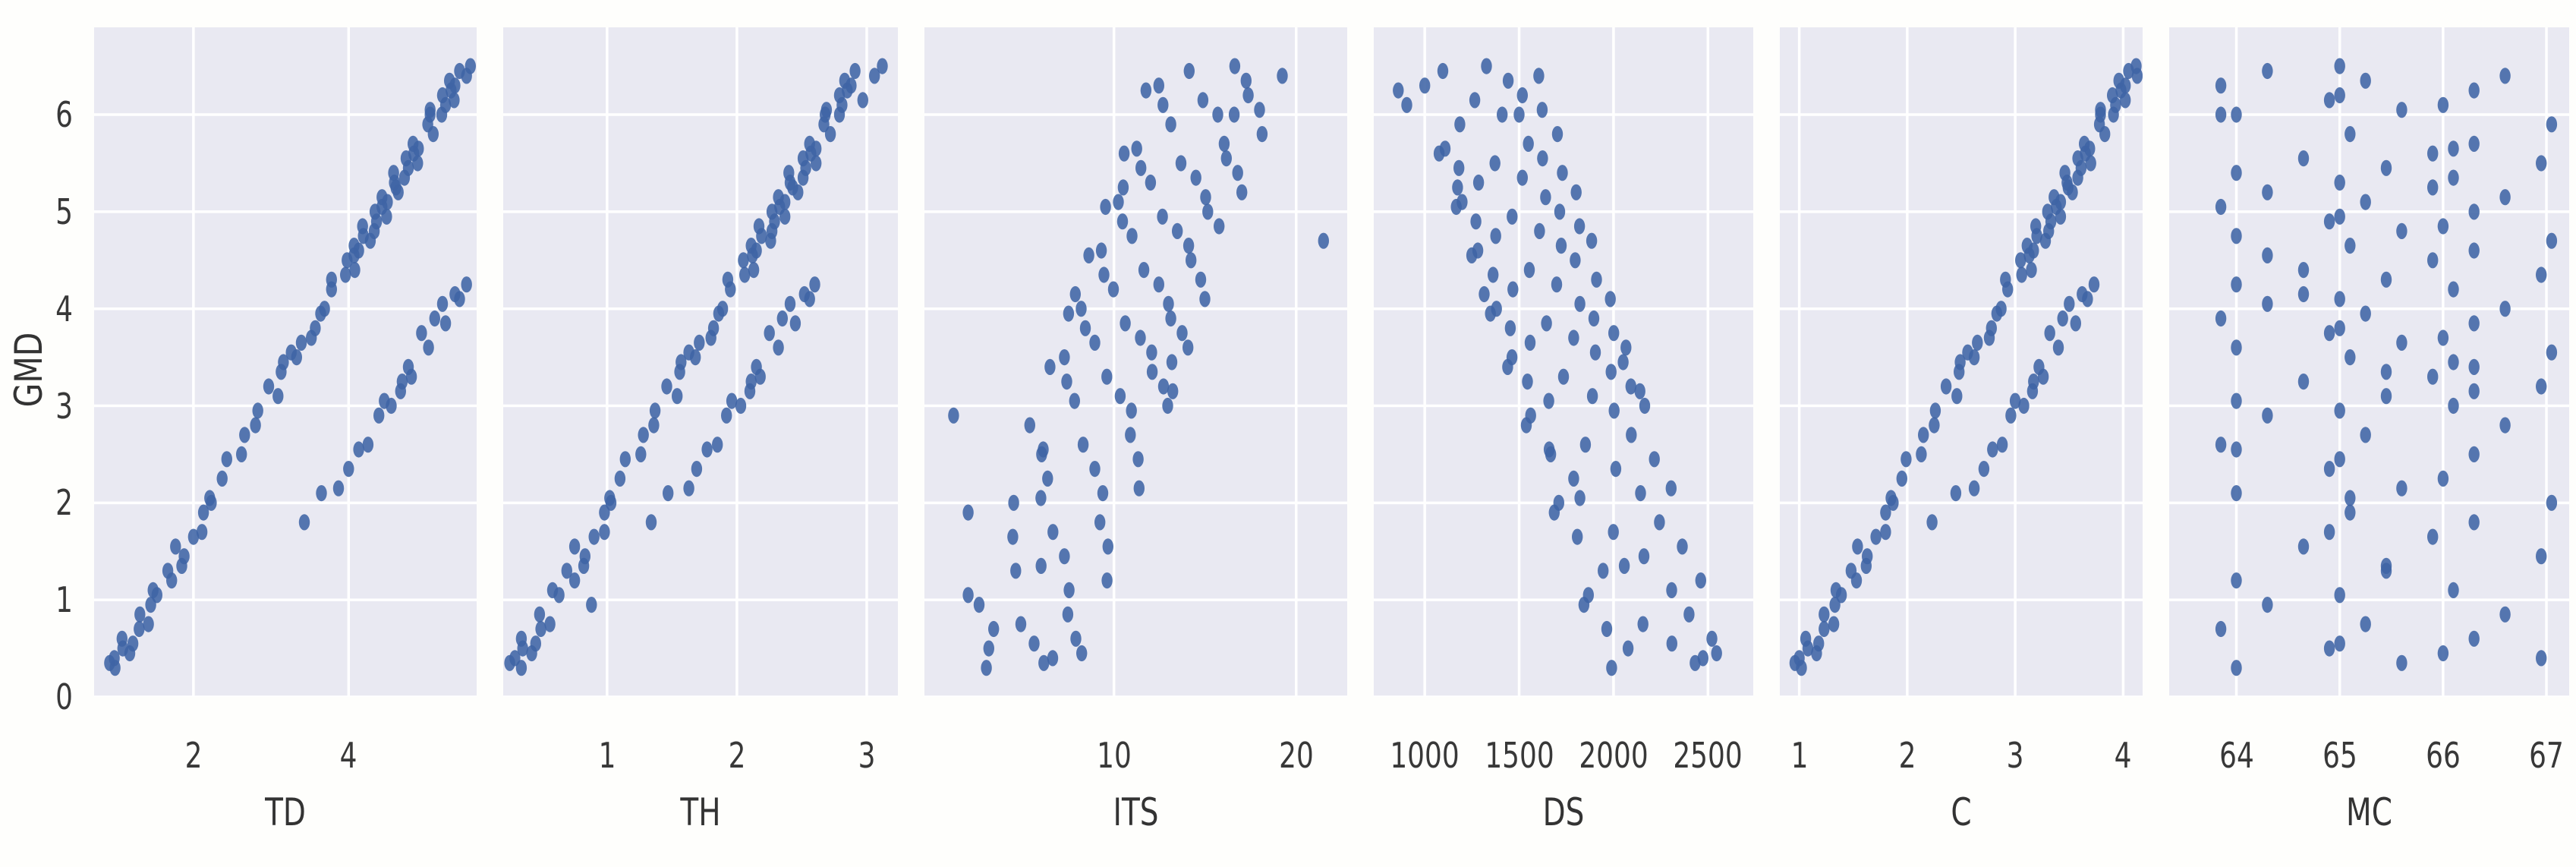 This screenshot has height=867, width=2576. Describe the element at coordinates (2339, 755) in the screenshot. I see `x-tick-label: 65` at that location.